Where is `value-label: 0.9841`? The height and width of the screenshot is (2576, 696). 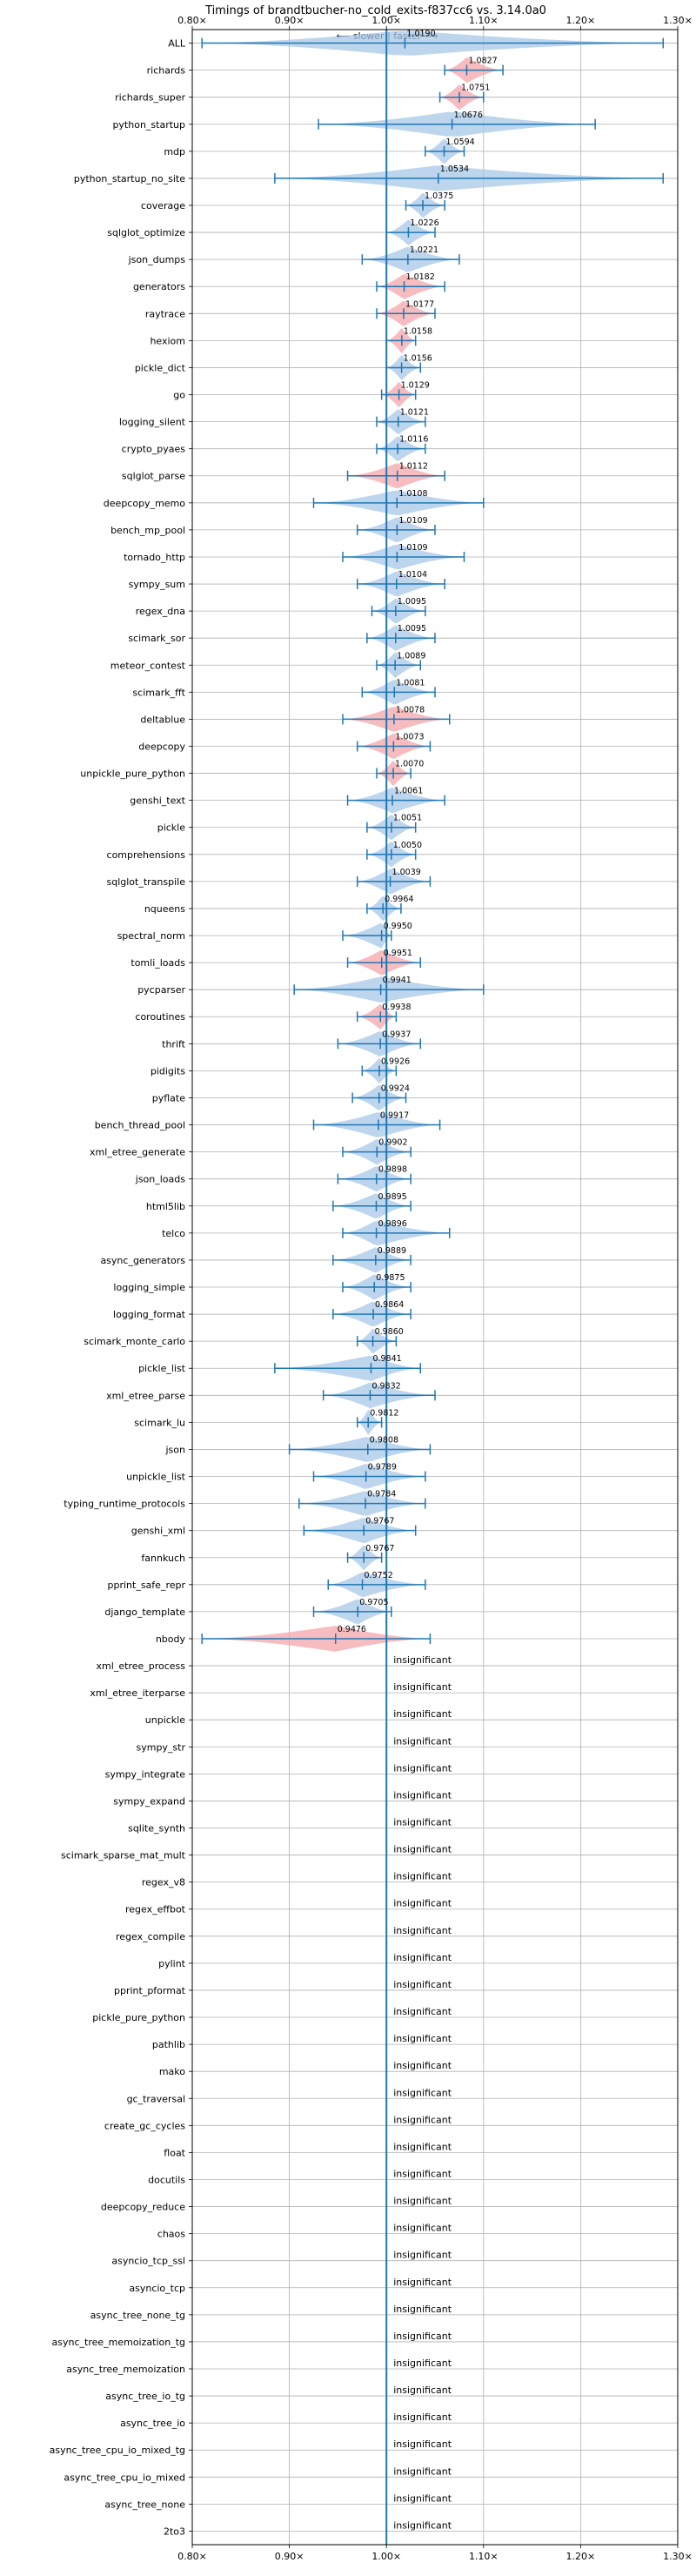 value-label: 0.9841 is located at coordinates (386, 1359).